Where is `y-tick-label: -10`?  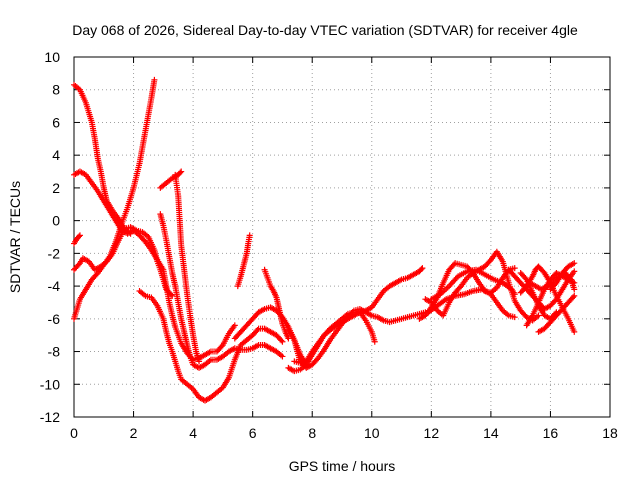
y-tick-label: -10 is located at coordinates (50, 384).